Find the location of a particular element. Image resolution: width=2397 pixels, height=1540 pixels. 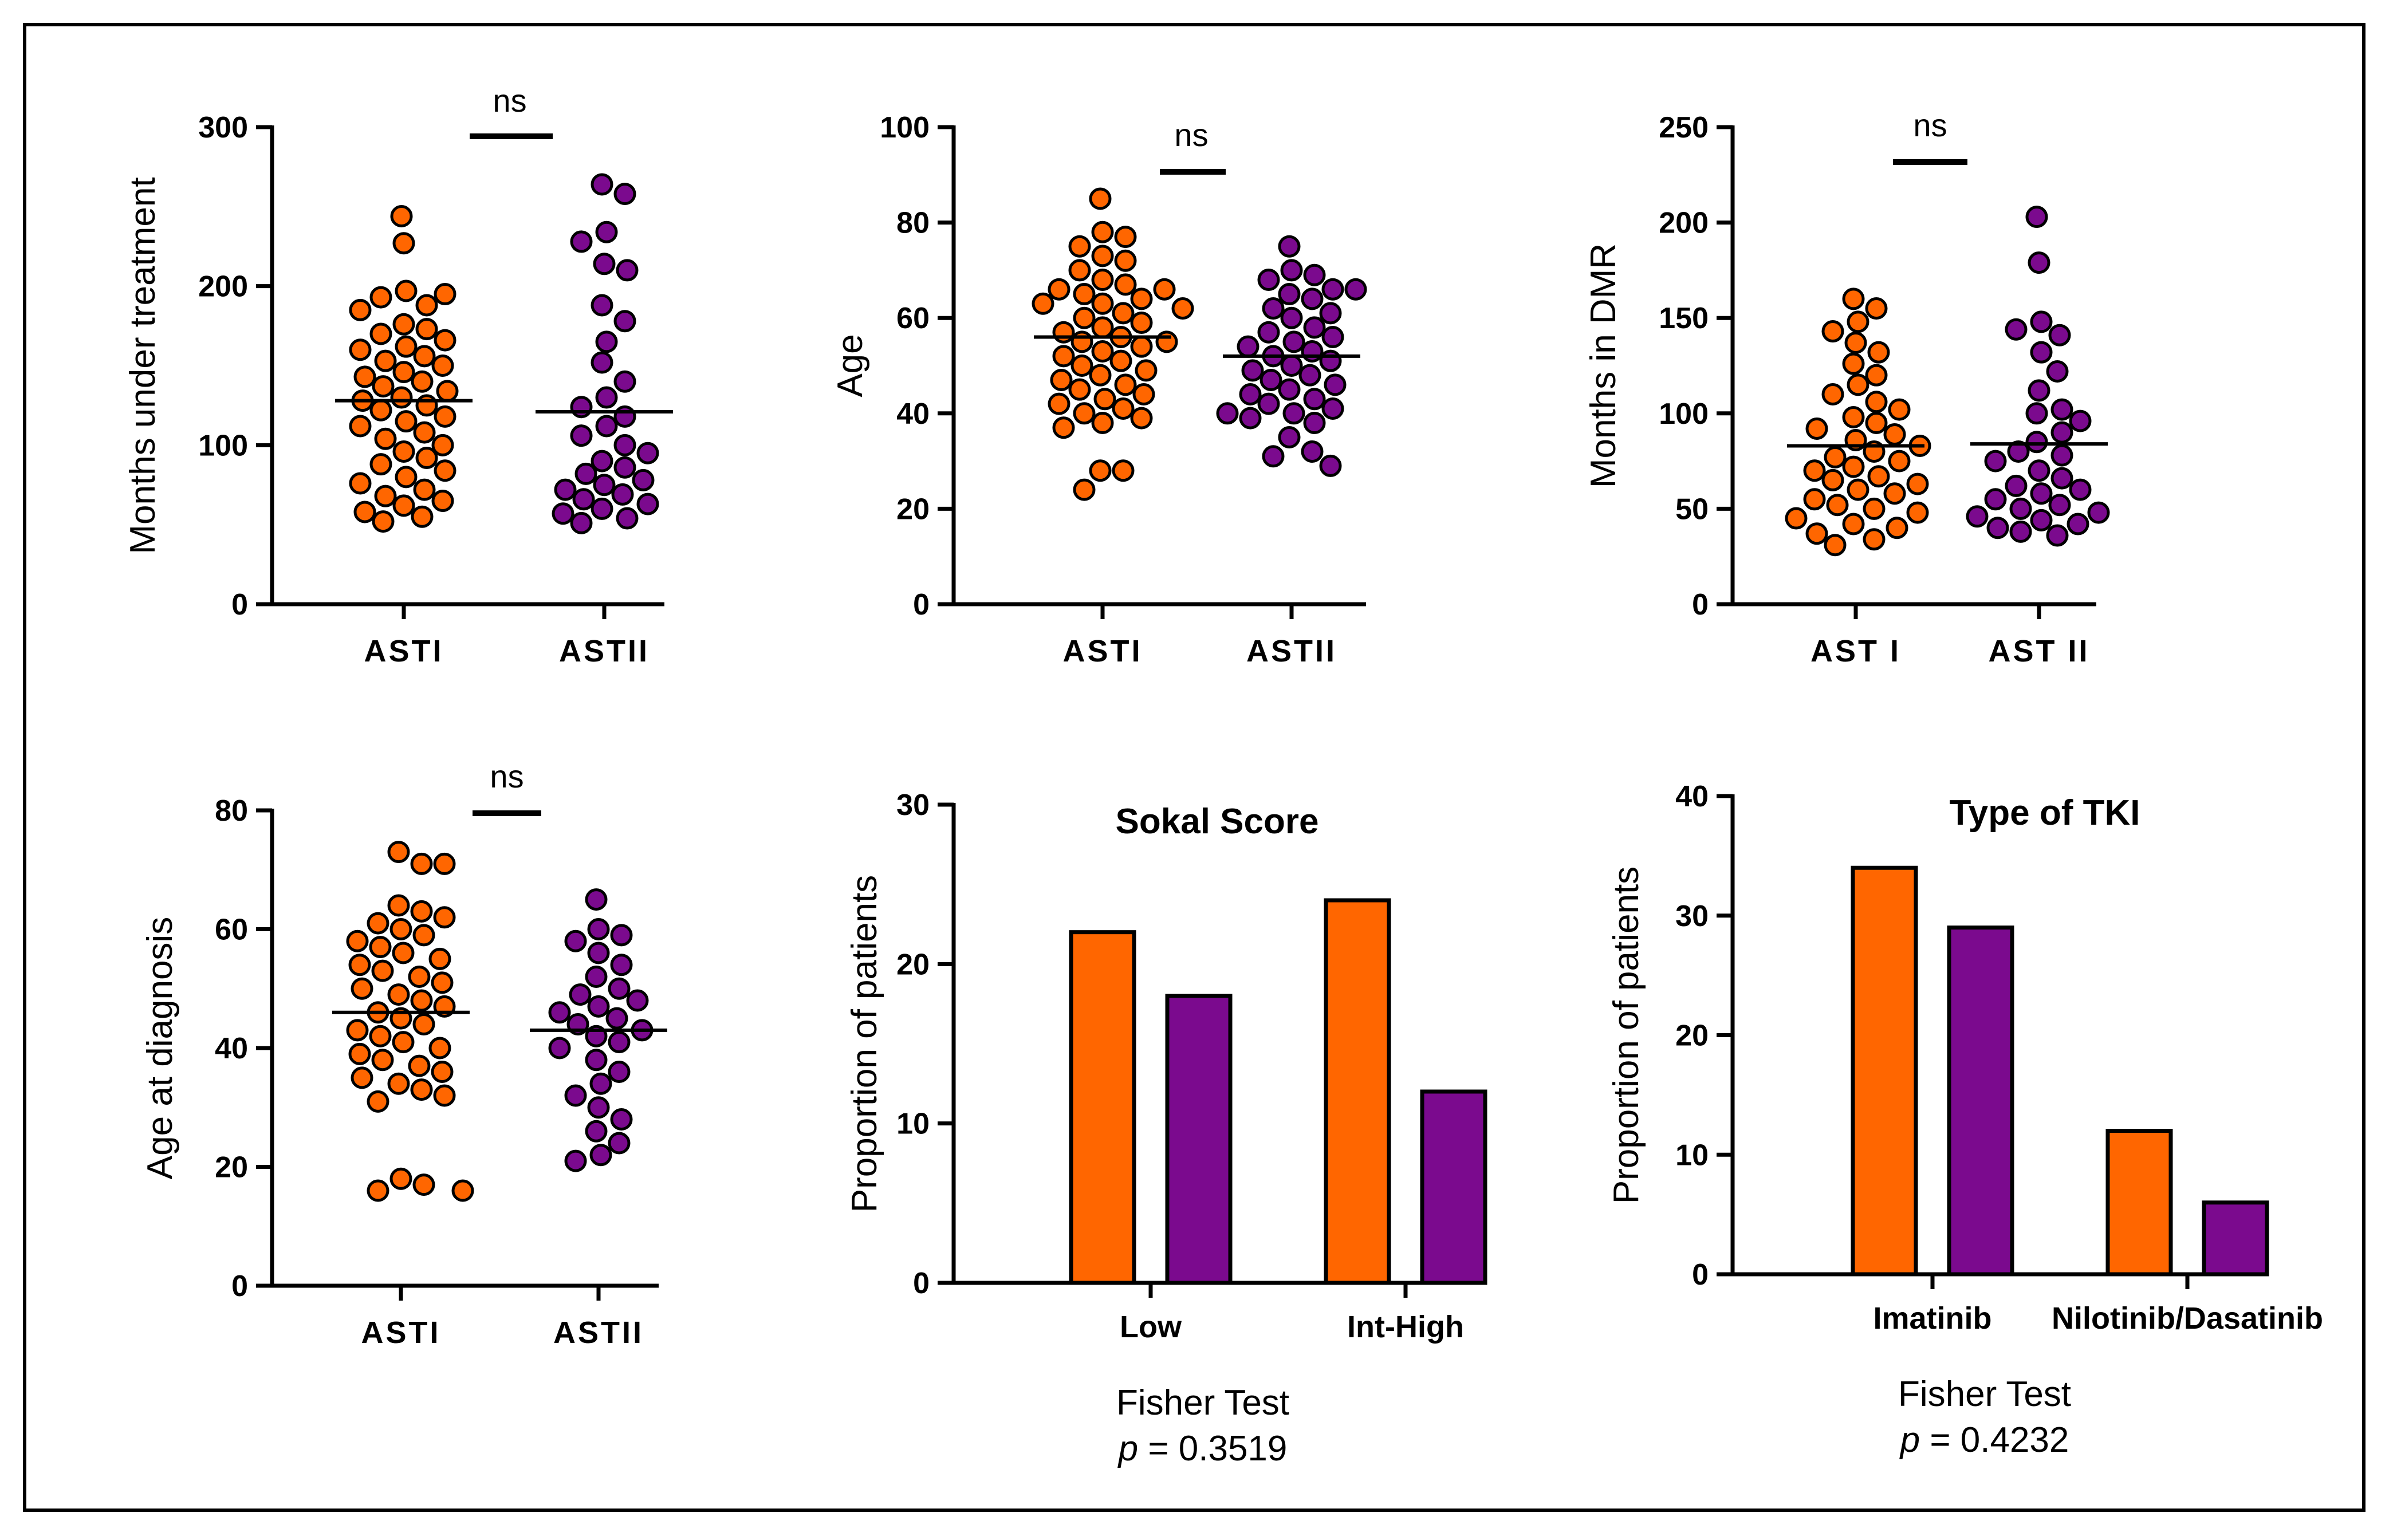

p3-y-tick-label: 250 is located at coordinates (1684, 127).